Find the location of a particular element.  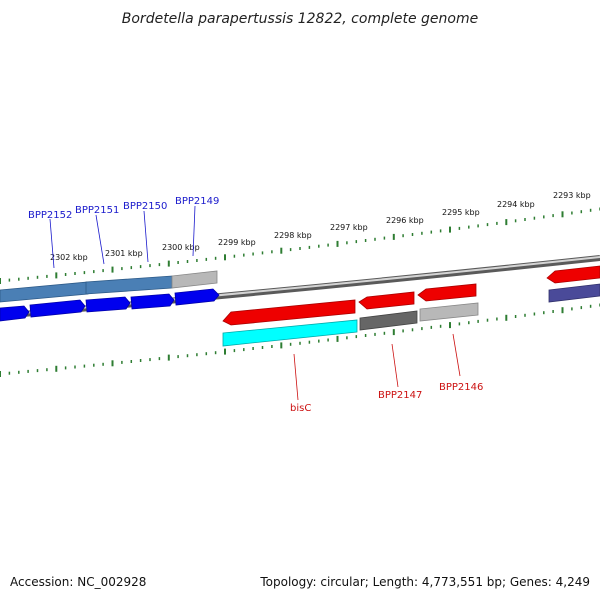

upper-scale-ticks is located at coordinates (300, 245).